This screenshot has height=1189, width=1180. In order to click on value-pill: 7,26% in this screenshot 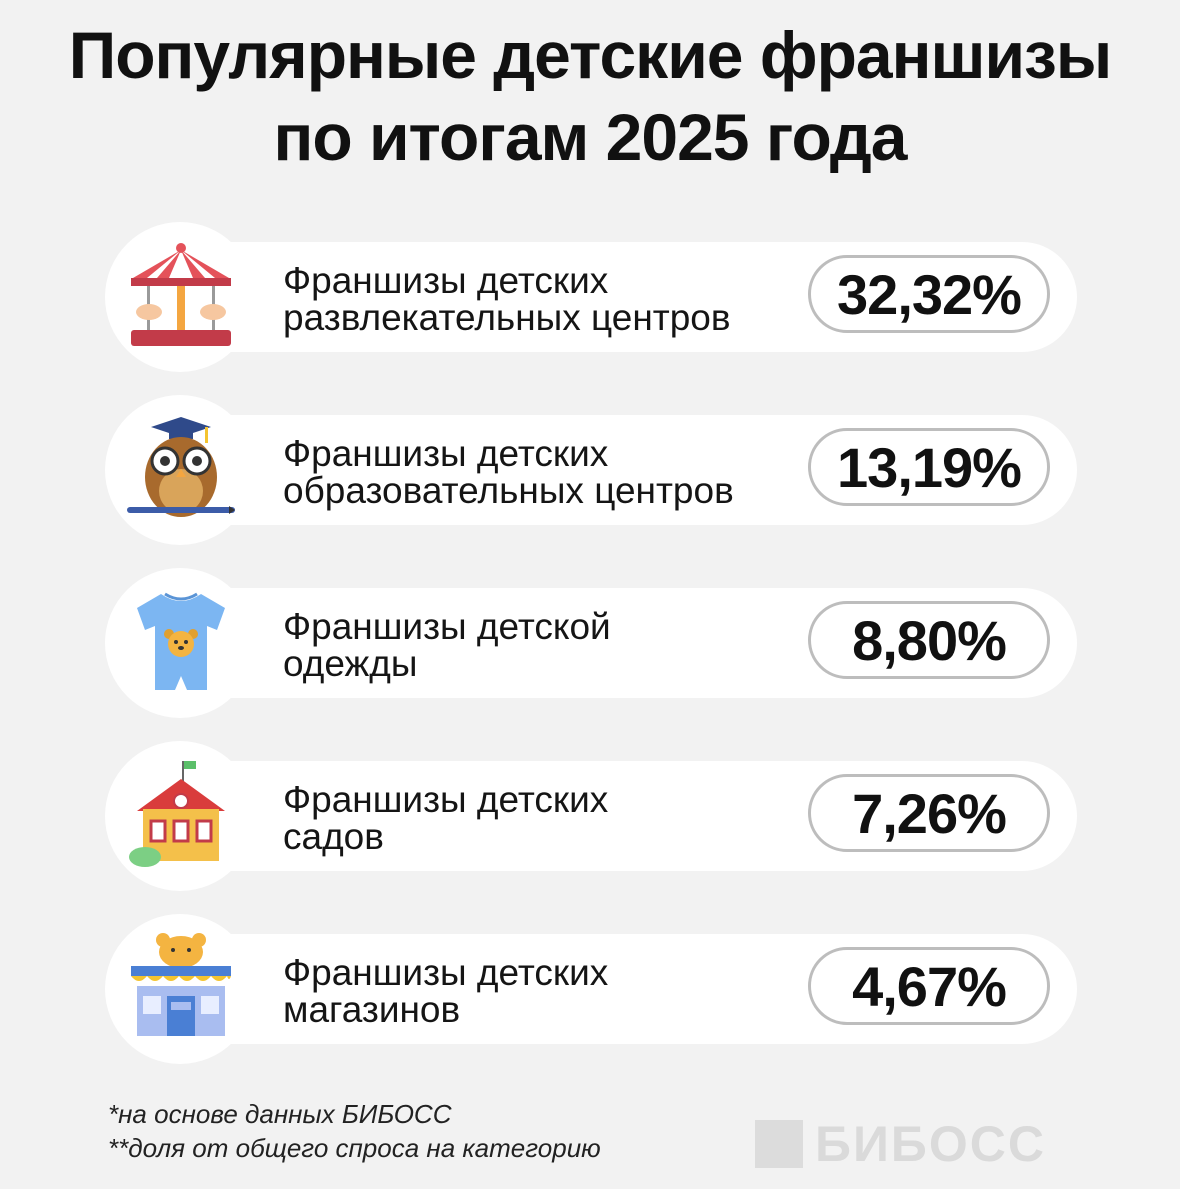, I will do `click(929, 813)`.